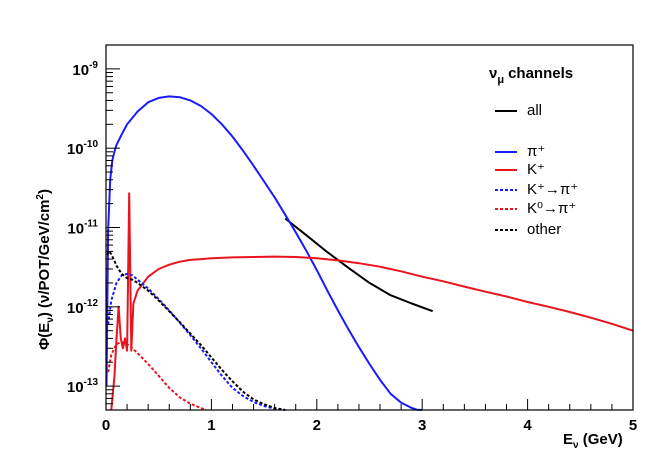 The width and height of the screenshot is (667, 476). I want to click on legend-label: K⁺, so click(536, 169).